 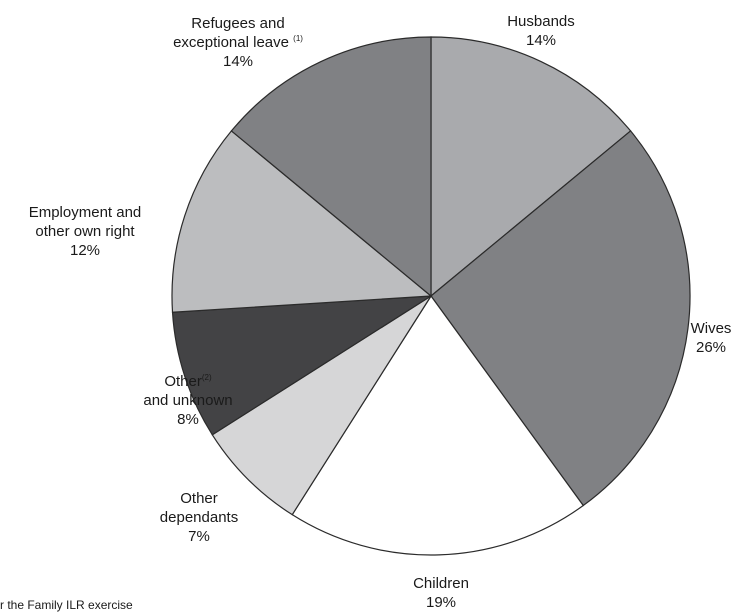 I want to click on footnote: r the Family ILR exercise, so click(x=66, y=605).